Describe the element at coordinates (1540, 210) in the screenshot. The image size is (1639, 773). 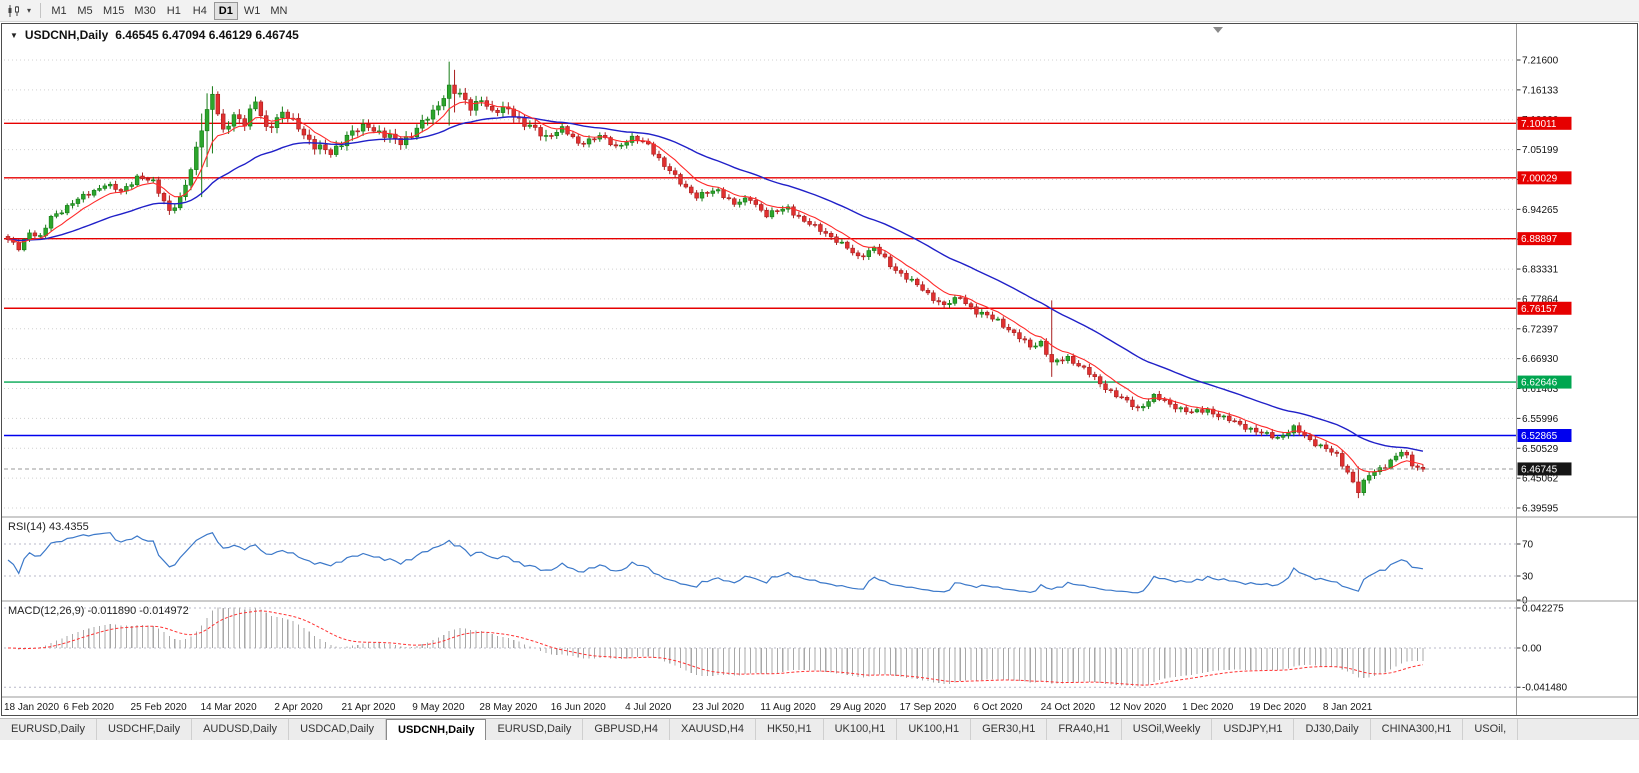
I see `svg-text: 6.94265` at that location.